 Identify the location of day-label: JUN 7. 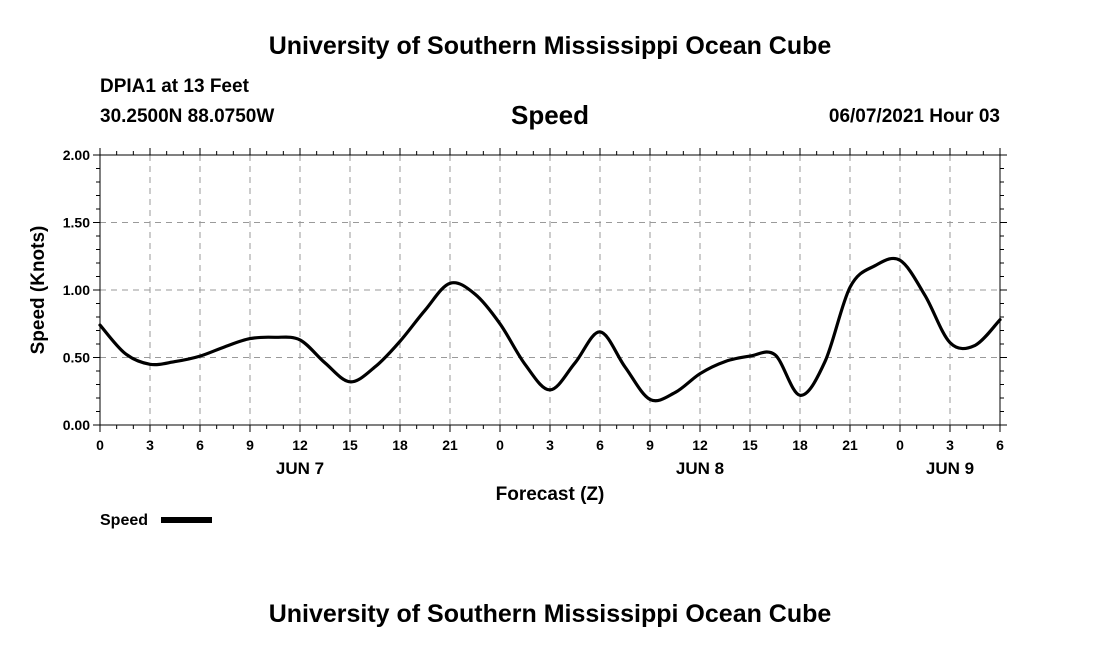
(300, 468).